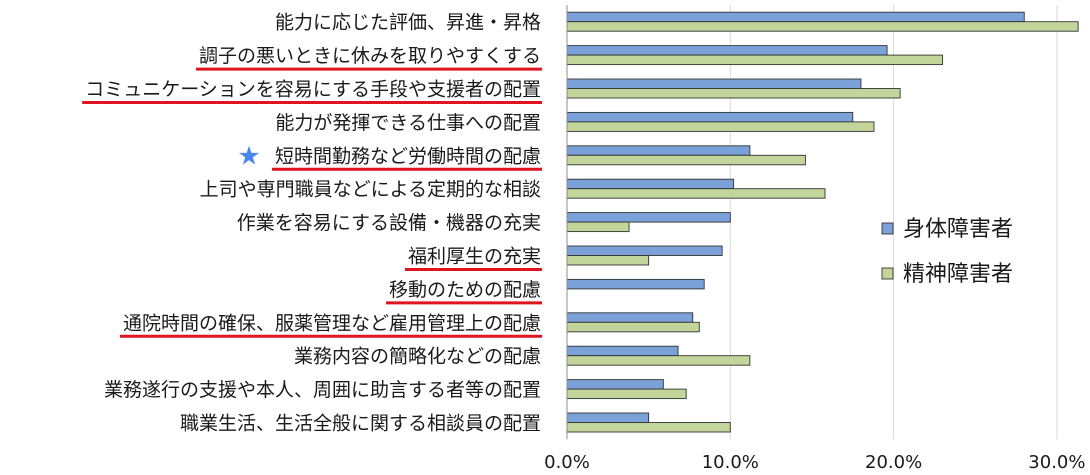 This screenshot has height=475, width=1090. Describe the element at coordinates (1056, 462) in the screenshot. I see `x-tick-label-3: 30.0%` at that location.